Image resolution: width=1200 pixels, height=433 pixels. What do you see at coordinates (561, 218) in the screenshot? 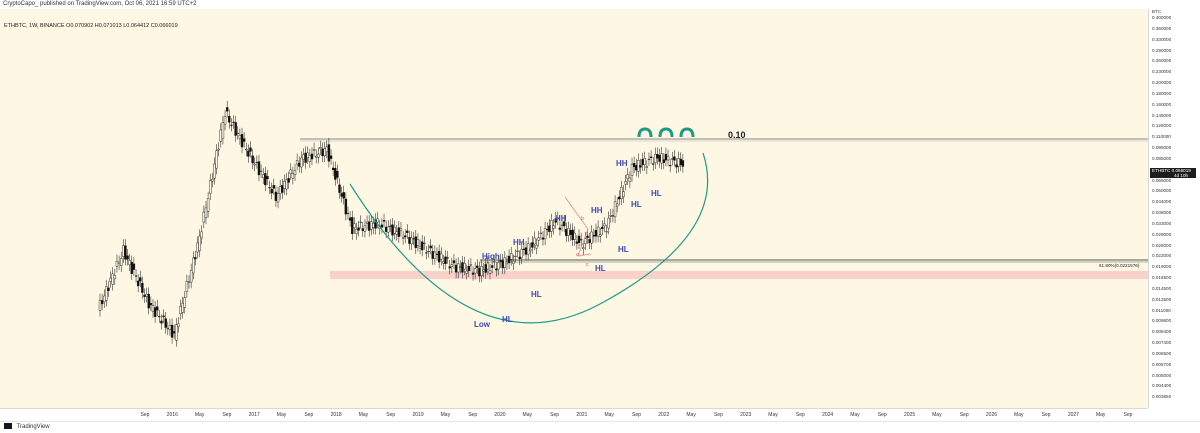
I see `swing-label-hh-2: HH` at bounding box center [561, 218].